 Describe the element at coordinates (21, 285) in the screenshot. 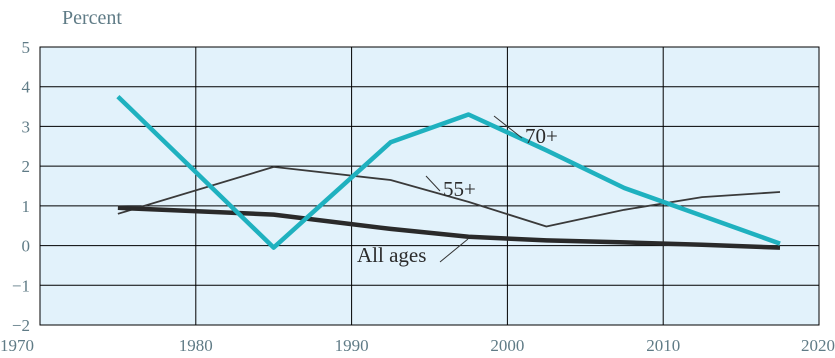

I see `y-tick-label: −1` at that location.